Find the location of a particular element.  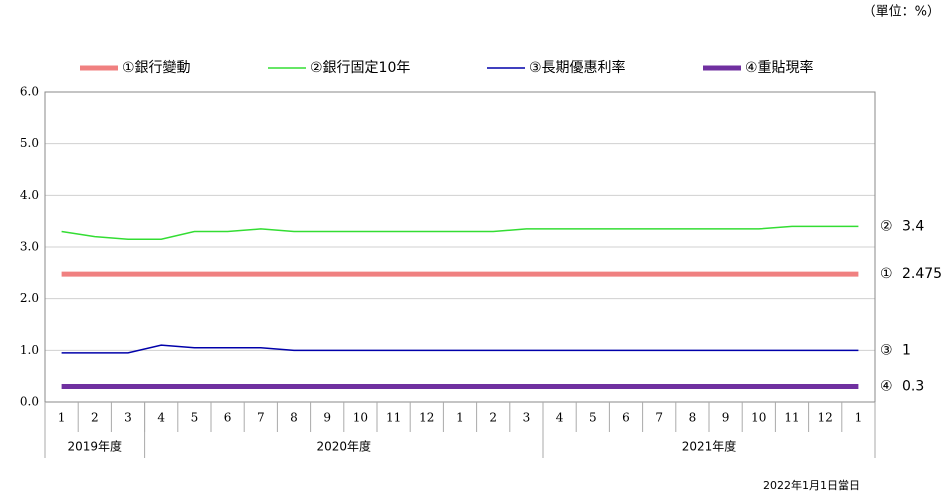

group-label: 2021年度 is located at coordinates (709, 446).